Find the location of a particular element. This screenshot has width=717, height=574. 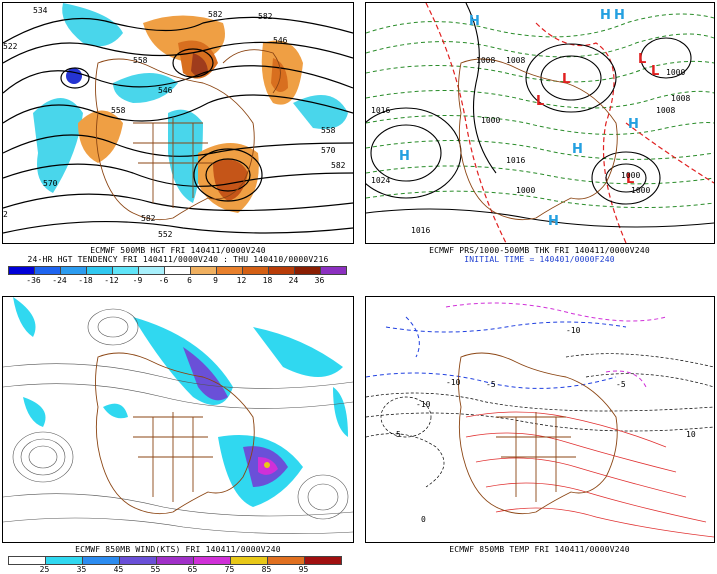

colorbar-500mb-tick-label: -24 is located at coordinates (59, 280).